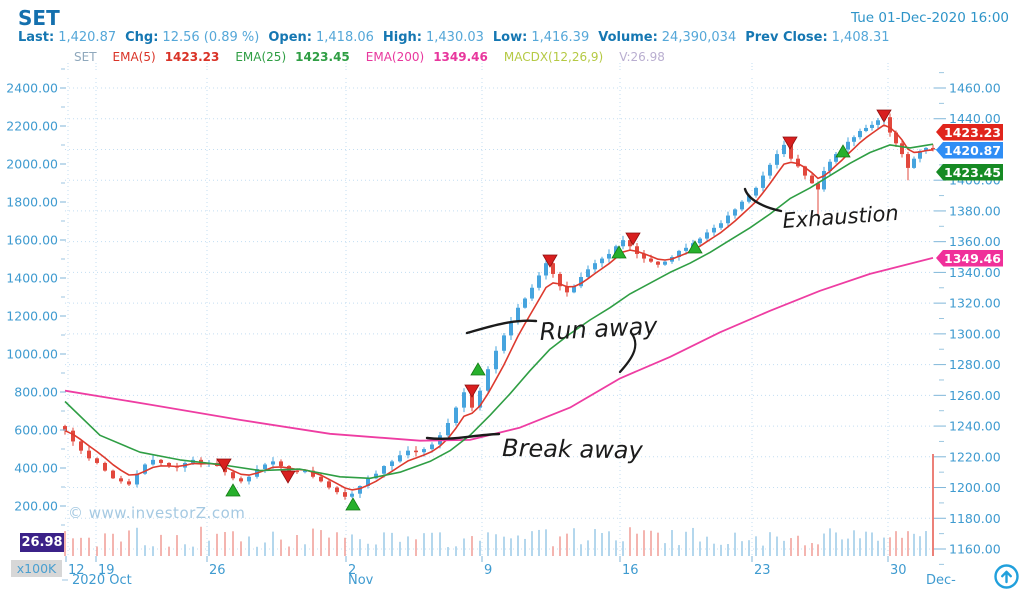  What do you see at coordinates (166, 57) in the screenshot?
I see `legend-item: EMA(5) 1423.23` at bounding box center [166, 57].